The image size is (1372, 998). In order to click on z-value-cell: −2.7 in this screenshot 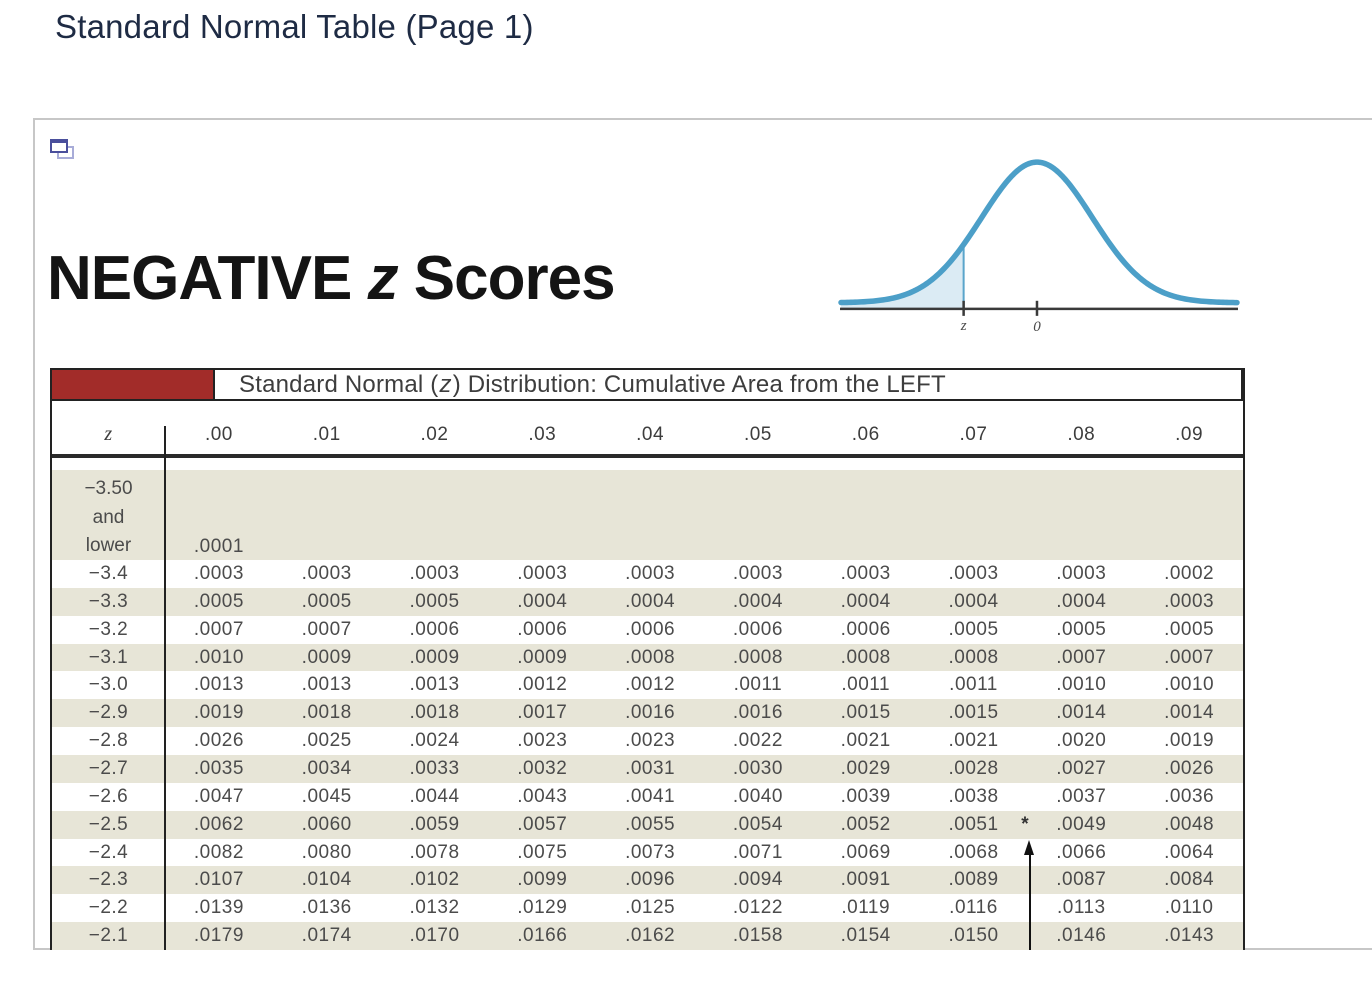, I will do `click(108, 769)`.